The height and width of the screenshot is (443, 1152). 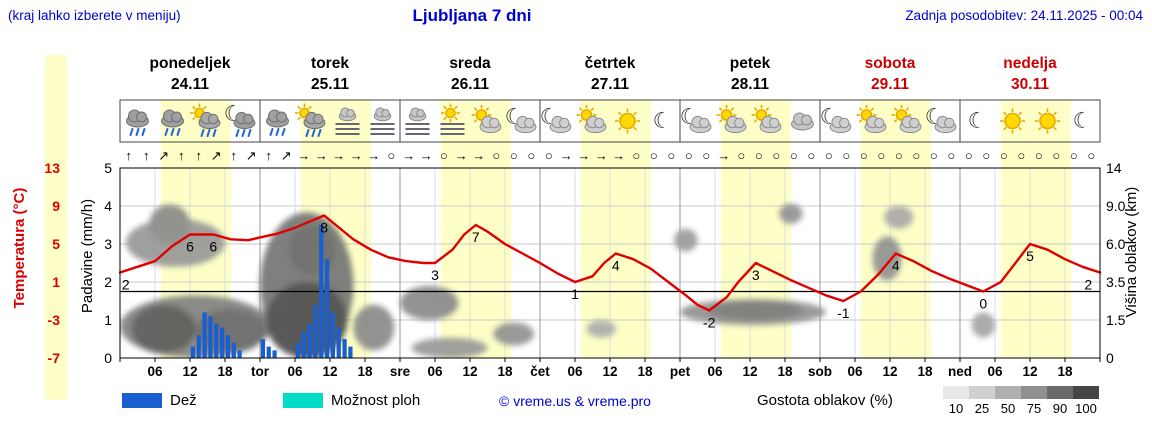 What do you see at coordinates (890, 84) in the screenshot?
I see `day-date: 29.11` at bounding box center [890, 84].